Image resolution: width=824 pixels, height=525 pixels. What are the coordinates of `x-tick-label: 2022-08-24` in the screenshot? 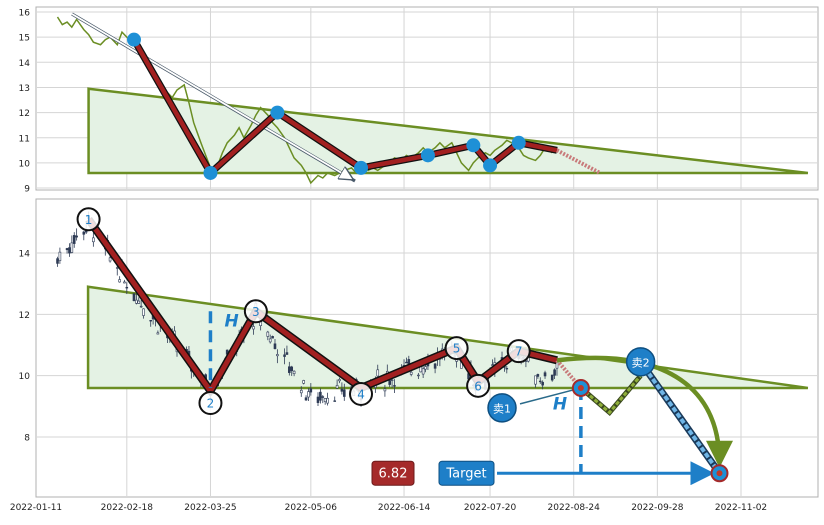 It's located at (574, 508).